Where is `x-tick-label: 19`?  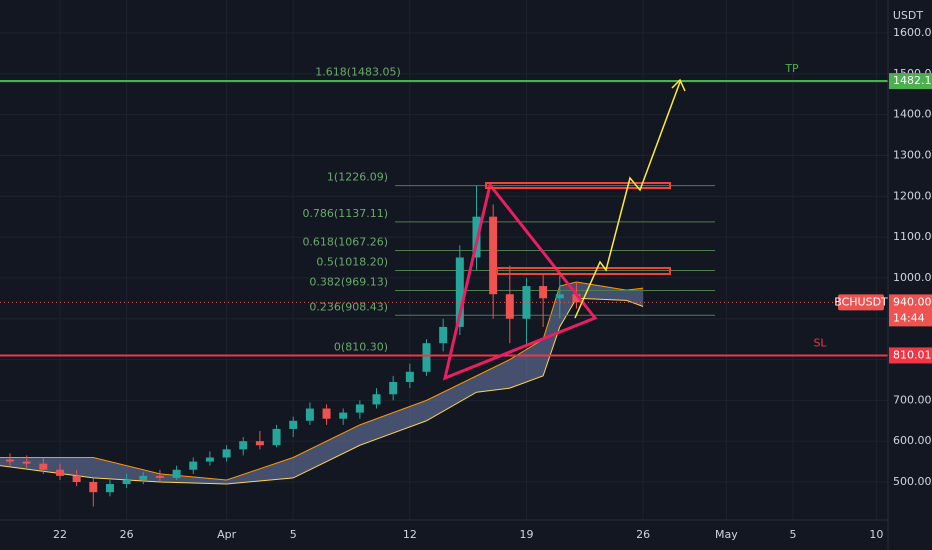 x-tick-label: 19 is located at coordinates (526, 534).